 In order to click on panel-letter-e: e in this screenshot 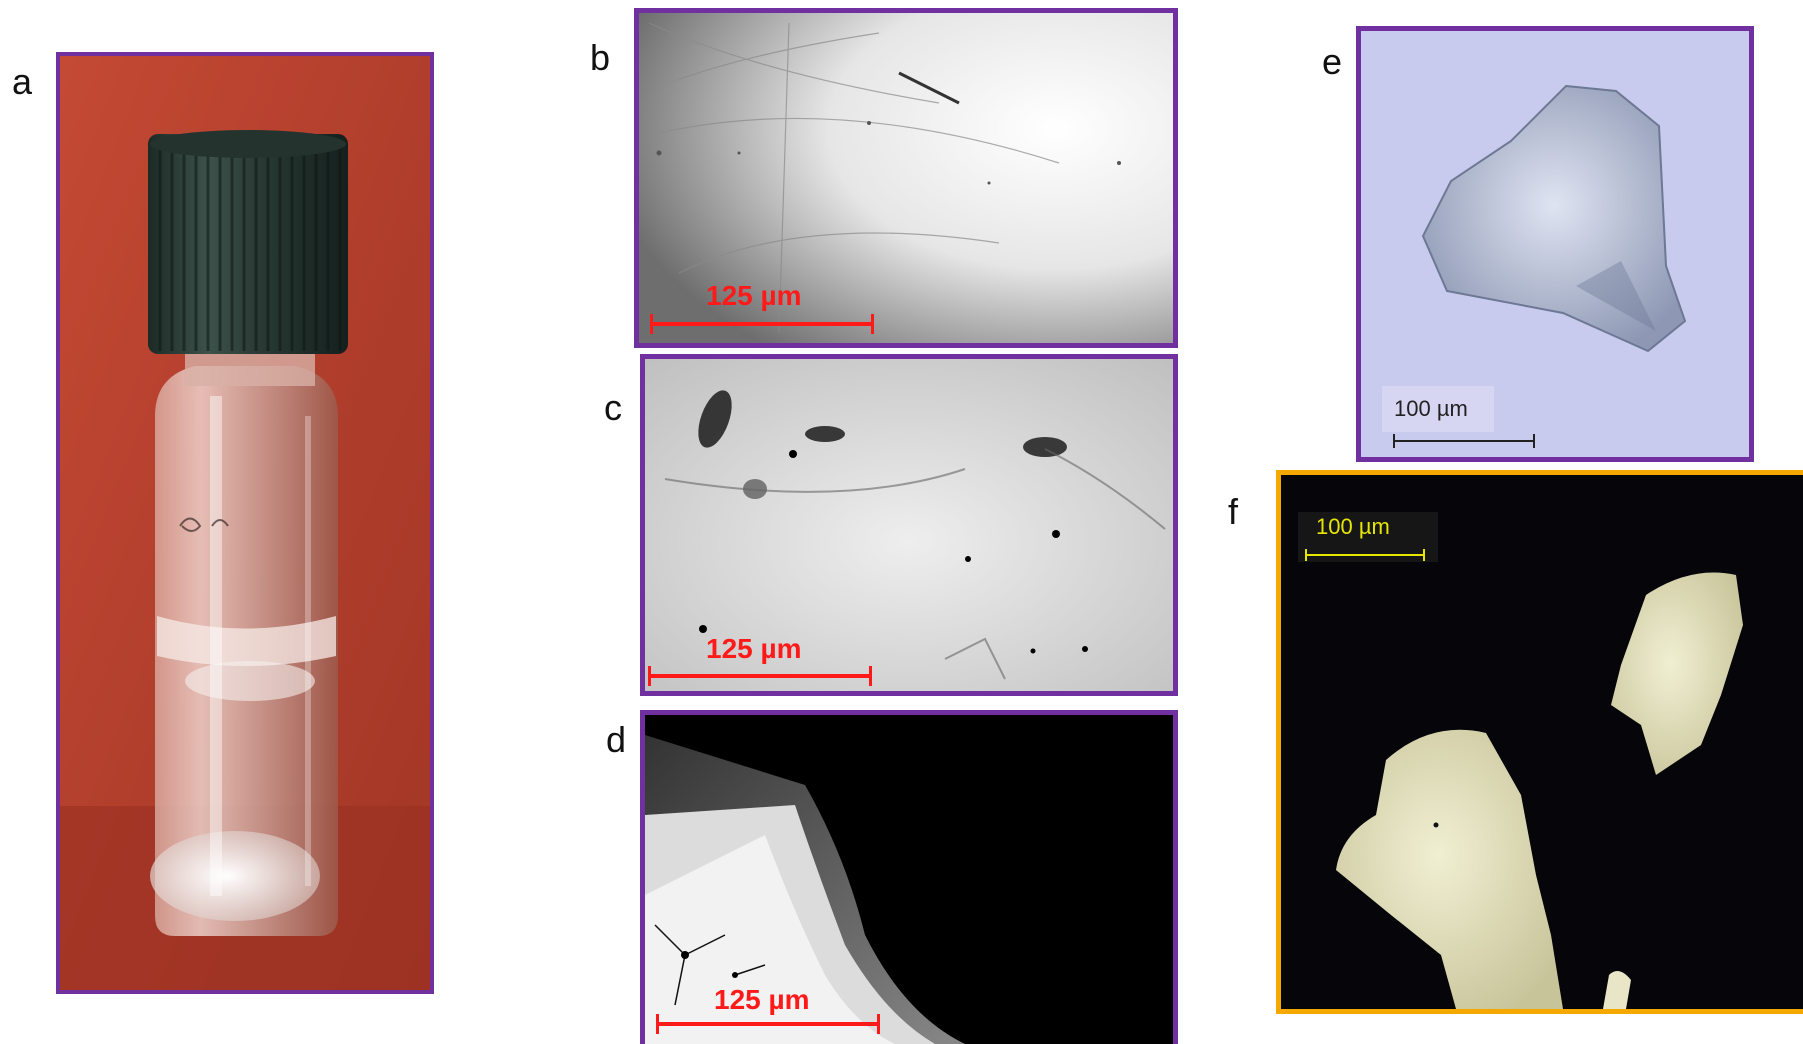, I will do `click(1332, 61)`.